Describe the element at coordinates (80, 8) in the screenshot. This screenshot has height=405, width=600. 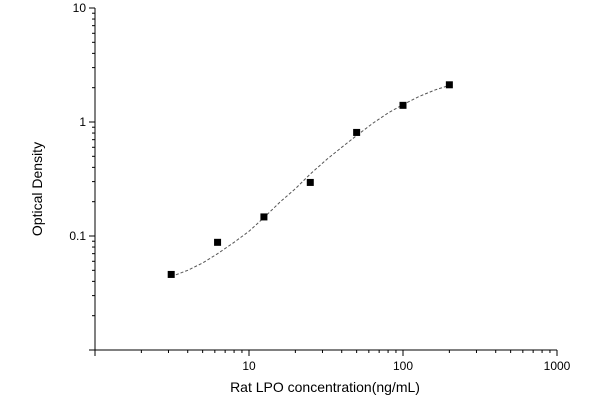
I see `y-tick-label: 10` at that location.